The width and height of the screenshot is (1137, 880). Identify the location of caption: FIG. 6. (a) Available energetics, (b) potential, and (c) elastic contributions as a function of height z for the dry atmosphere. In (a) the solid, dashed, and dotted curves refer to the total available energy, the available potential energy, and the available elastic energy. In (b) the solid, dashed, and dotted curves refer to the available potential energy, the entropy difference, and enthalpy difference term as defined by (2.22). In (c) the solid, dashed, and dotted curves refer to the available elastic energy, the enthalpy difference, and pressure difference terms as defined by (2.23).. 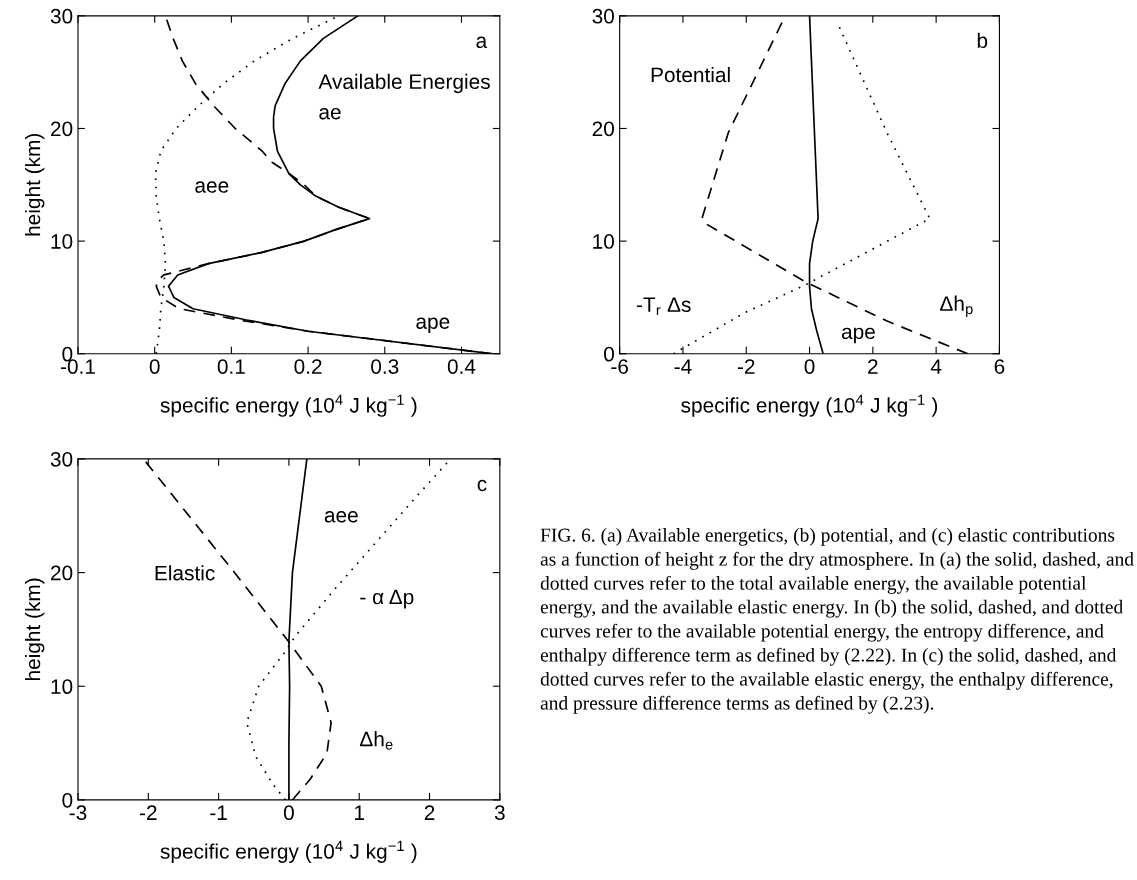
(837, 621).